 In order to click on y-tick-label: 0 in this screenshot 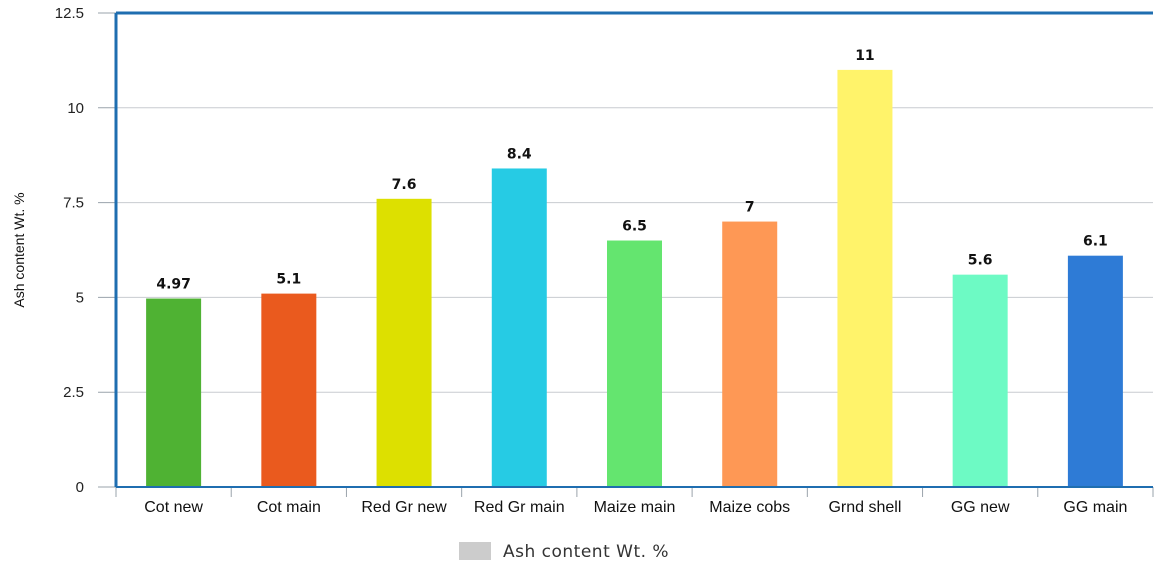, I will do `click(80, 487)`.